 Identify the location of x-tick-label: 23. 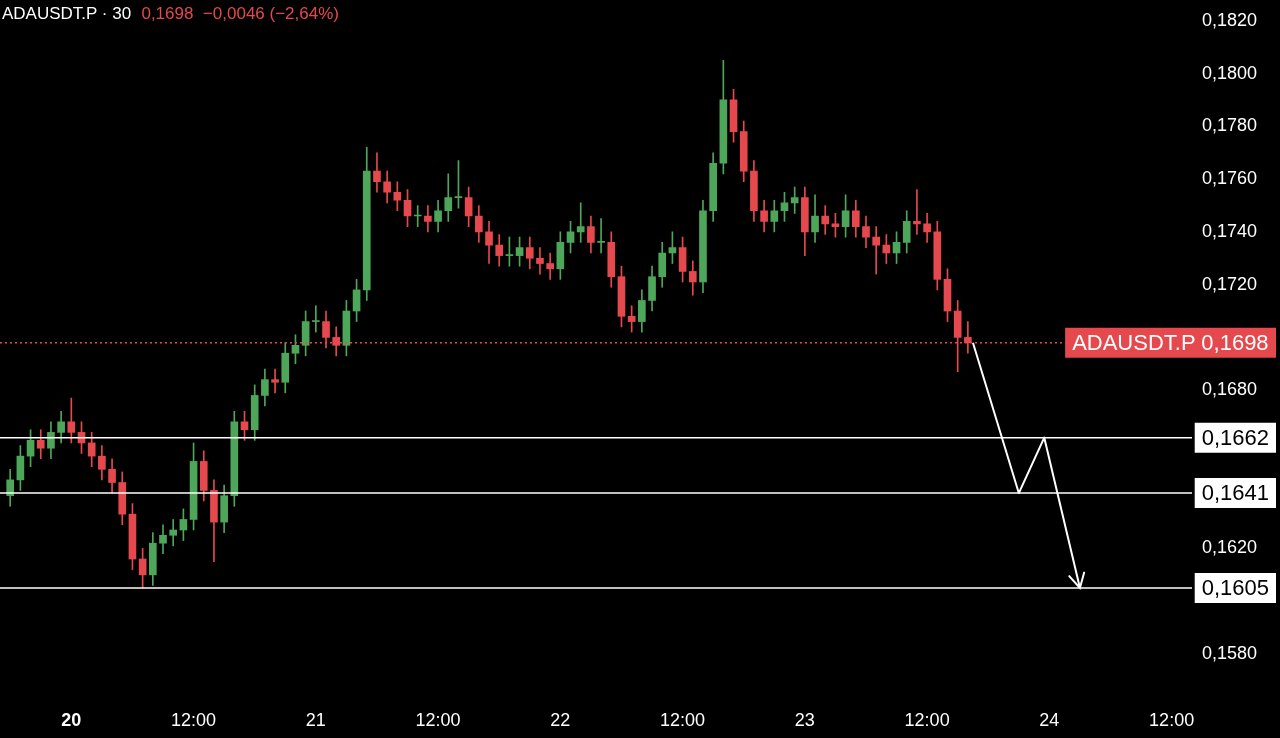
(804, 719).